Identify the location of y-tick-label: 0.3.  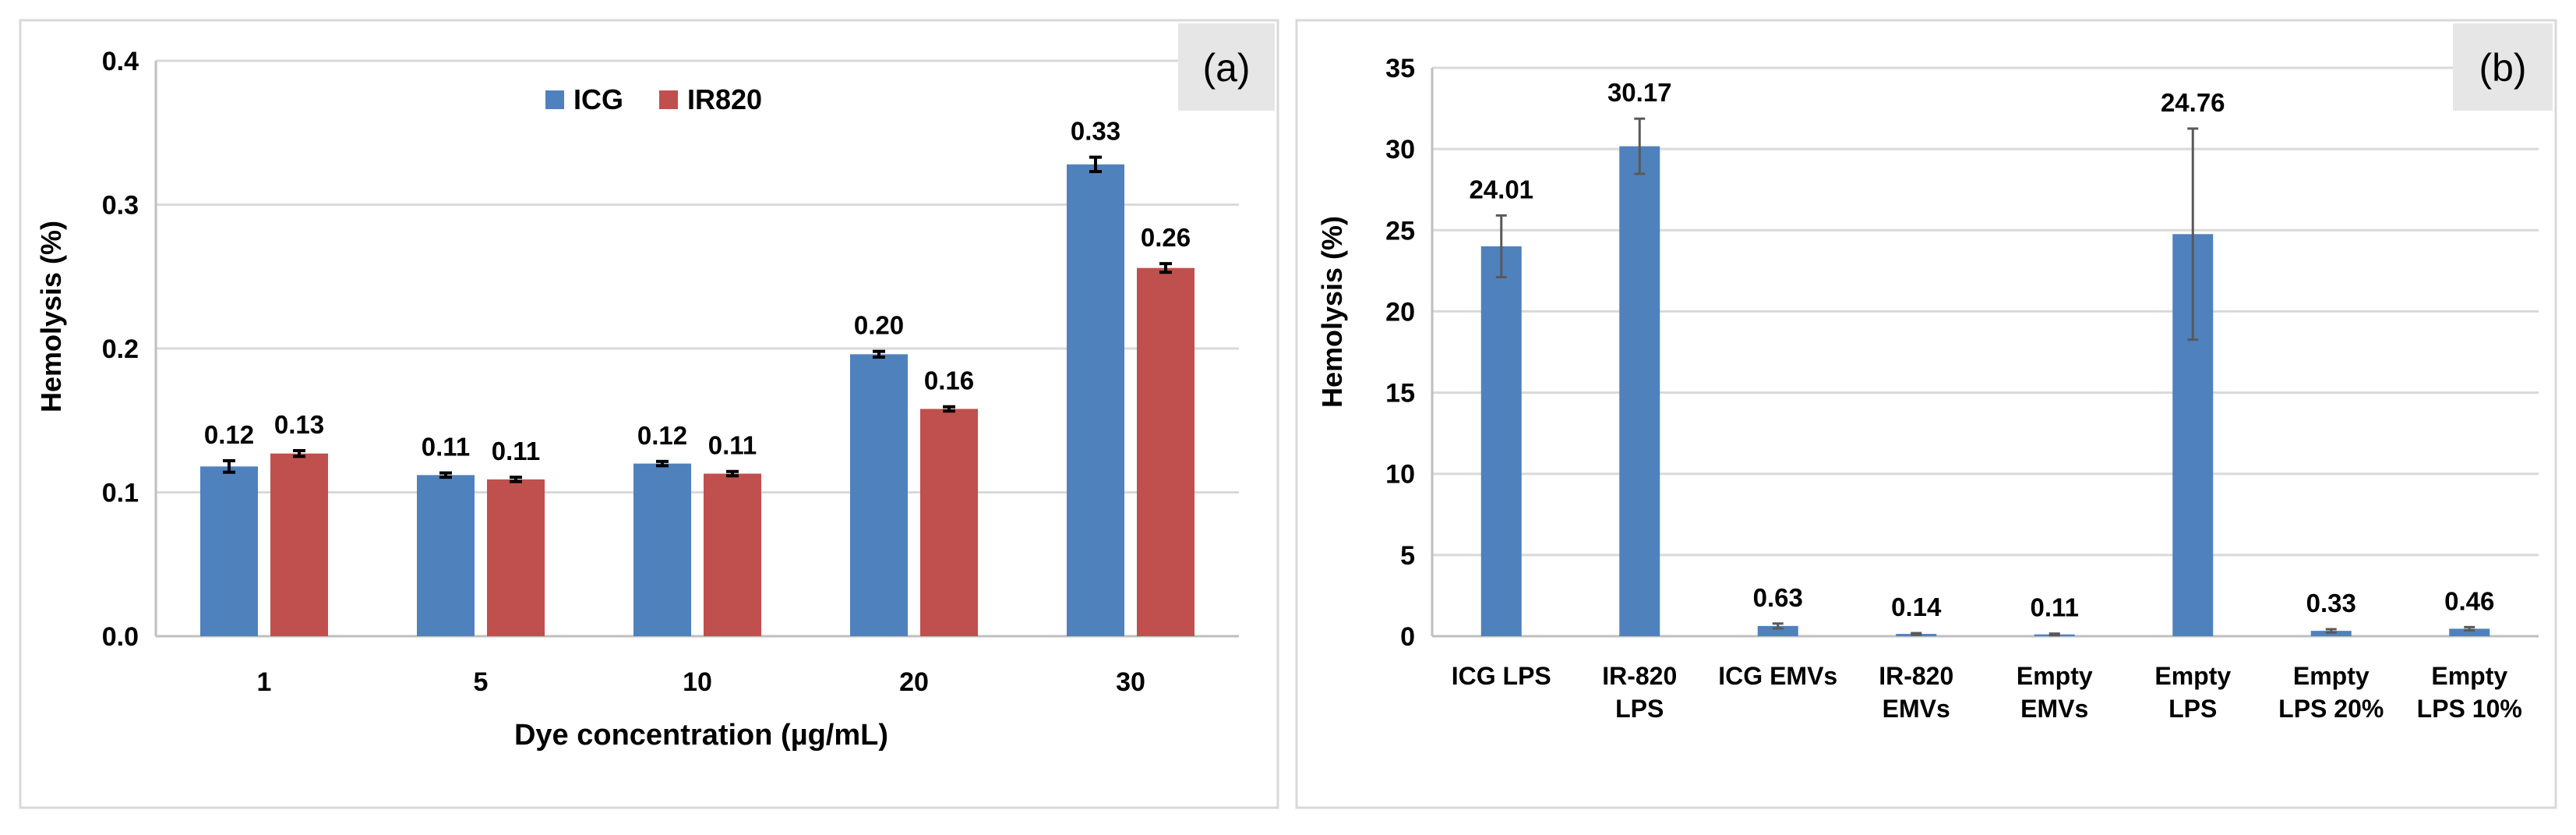
(120, 206).